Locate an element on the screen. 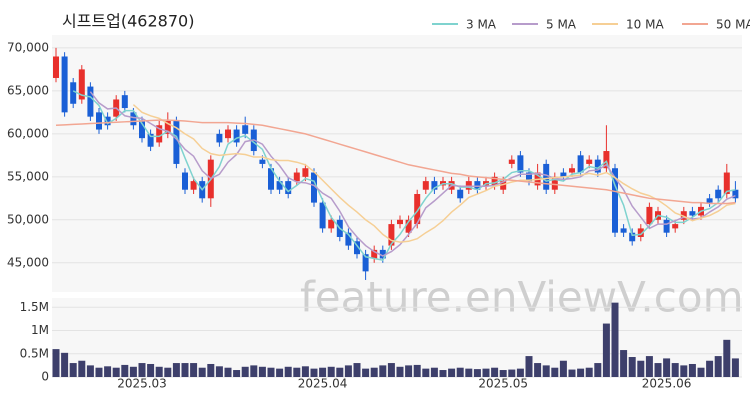 The height and width of the screenshot is (400, 750). y-tick-label: 1.5M is located at coordinates (34, 307).